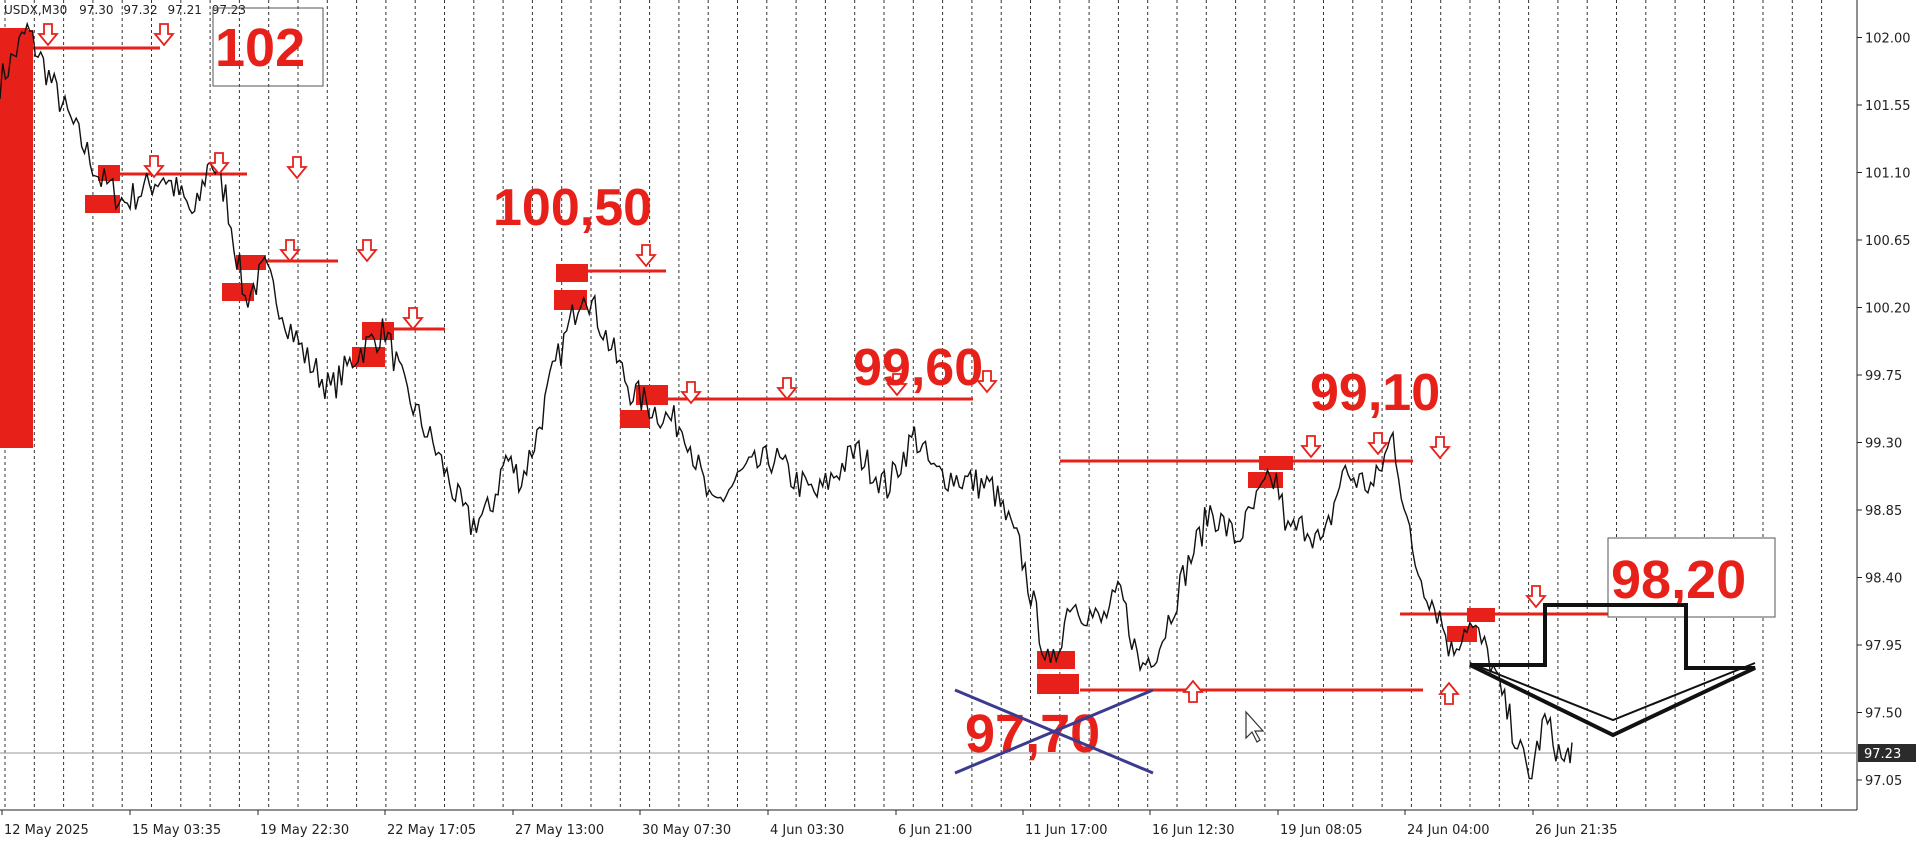 Image resolution: width=1917 pixels, height=843 pixels. I want to click on ohlc-open: 97.30, so click(96, 10).